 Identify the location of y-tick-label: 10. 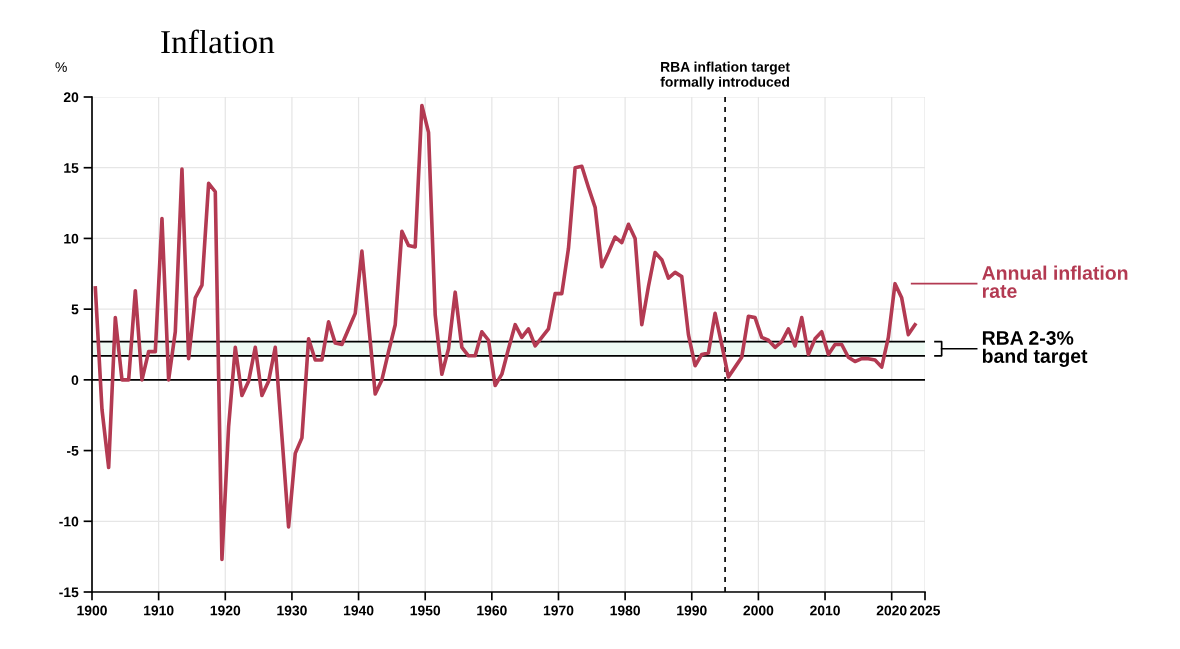
(71, 238).